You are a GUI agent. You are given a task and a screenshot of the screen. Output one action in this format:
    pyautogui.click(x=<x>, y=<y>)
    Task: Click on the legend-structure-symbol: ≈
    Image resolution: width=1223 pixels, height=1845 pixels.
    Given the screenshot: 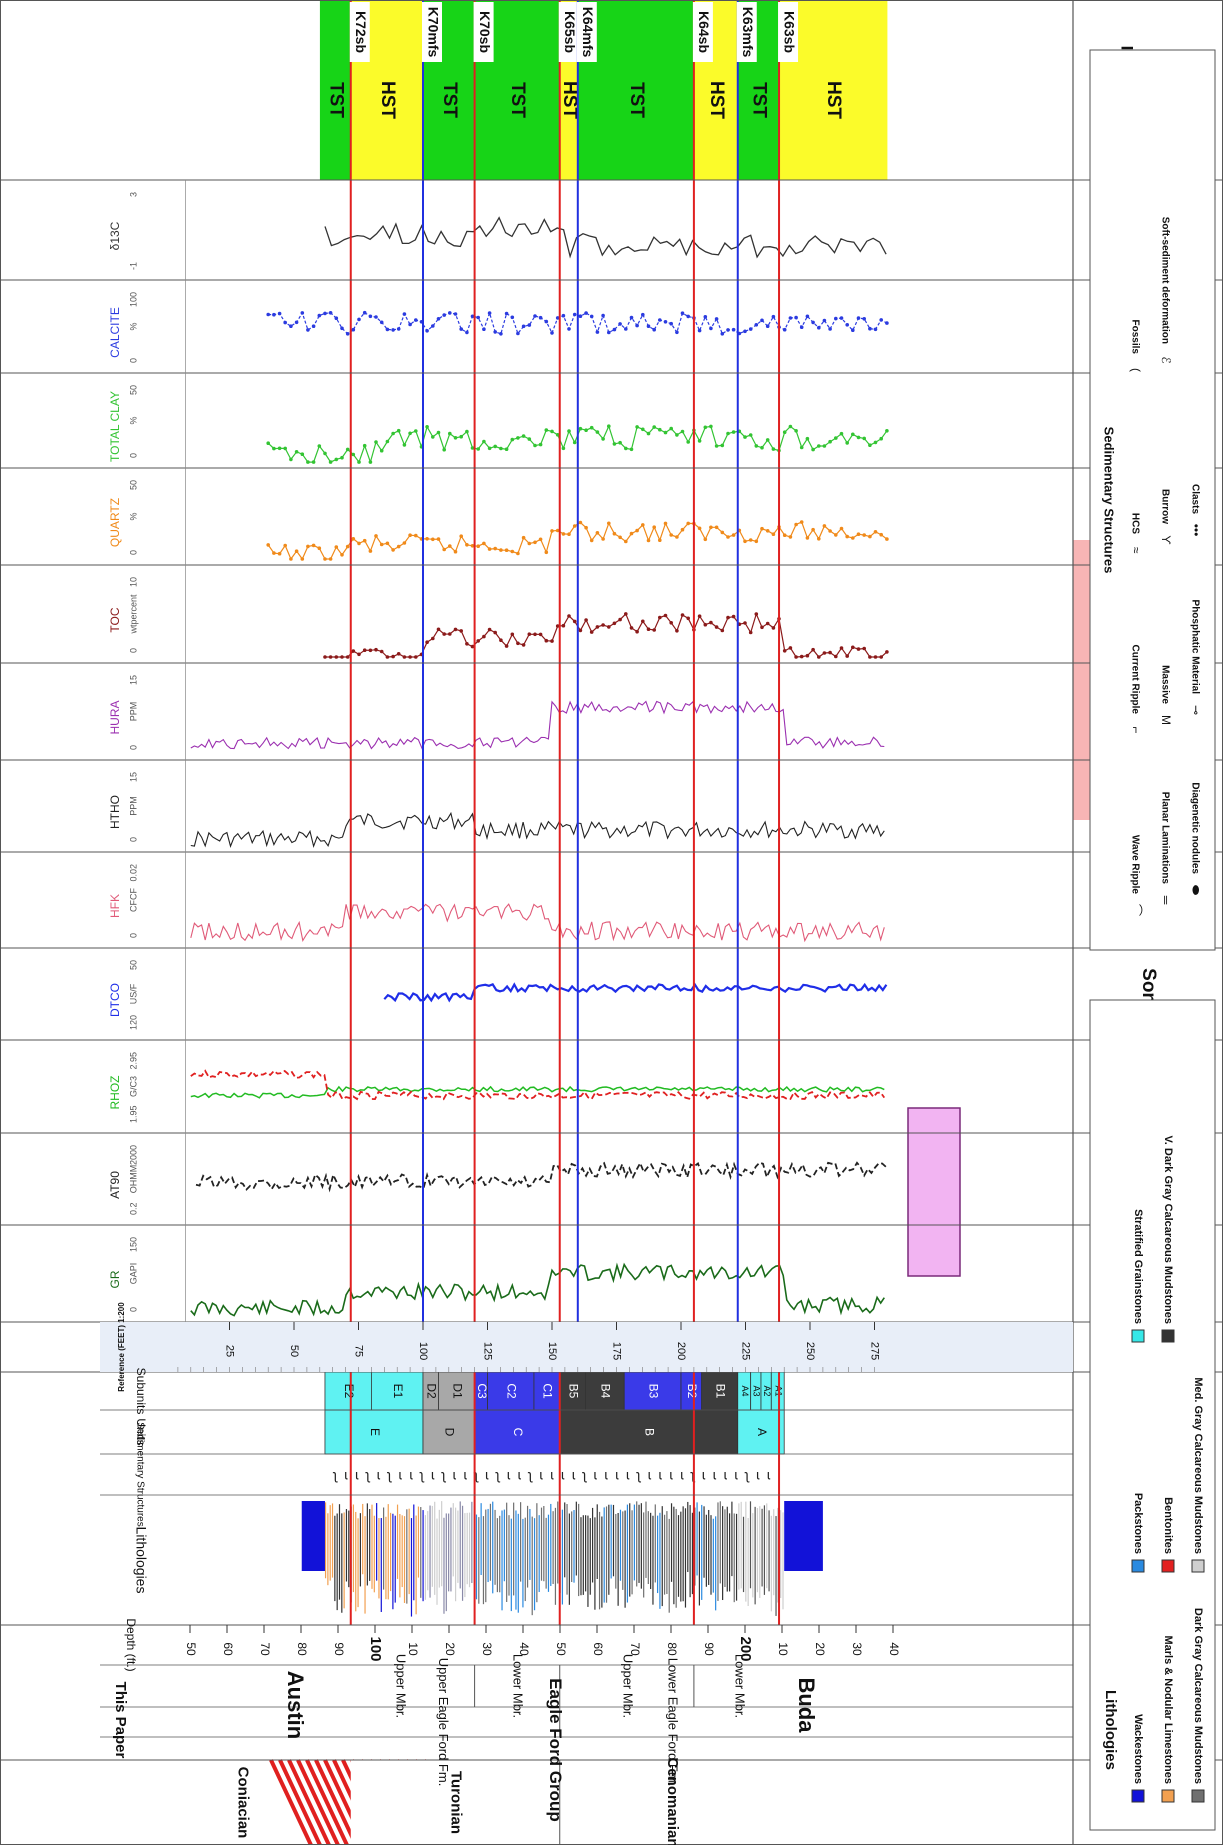 What is the action you would take?
    pyautogui.click(x=1136, y=550)
    